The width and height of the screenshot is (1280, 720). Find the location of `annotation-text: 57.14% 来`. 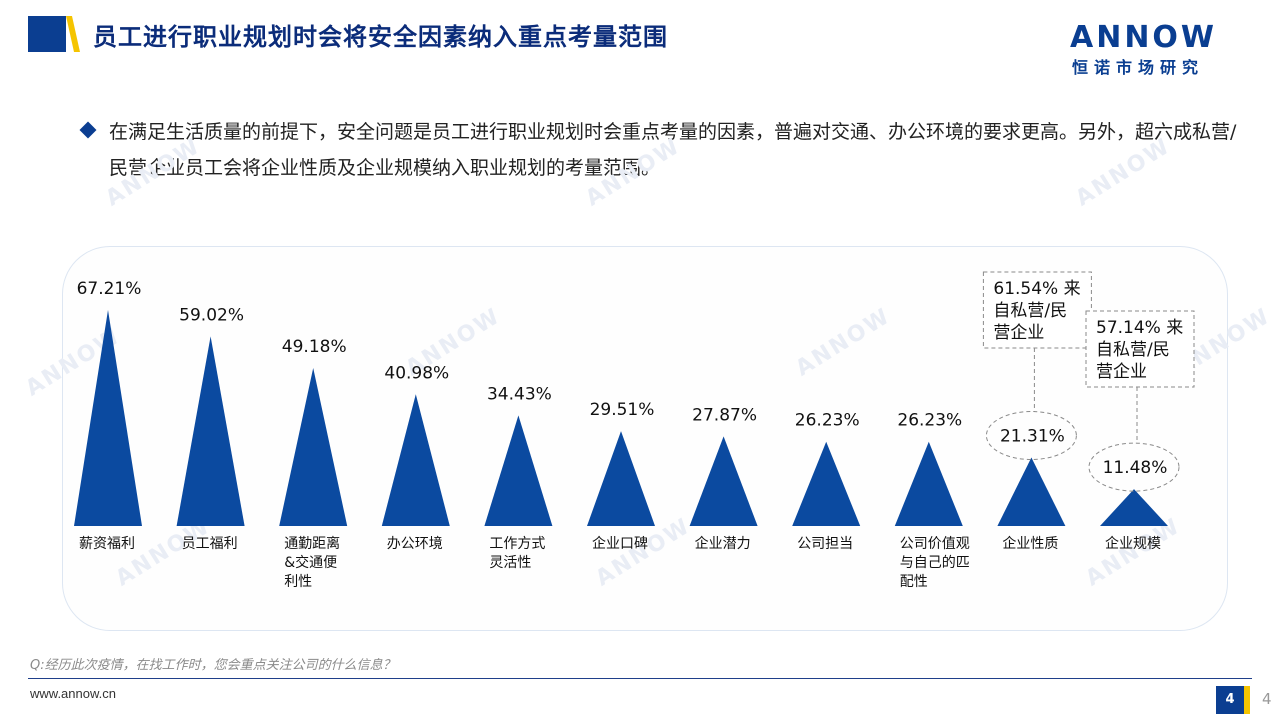

annotation-text: 57.14% 来 is located at coordinates (1139, 328).